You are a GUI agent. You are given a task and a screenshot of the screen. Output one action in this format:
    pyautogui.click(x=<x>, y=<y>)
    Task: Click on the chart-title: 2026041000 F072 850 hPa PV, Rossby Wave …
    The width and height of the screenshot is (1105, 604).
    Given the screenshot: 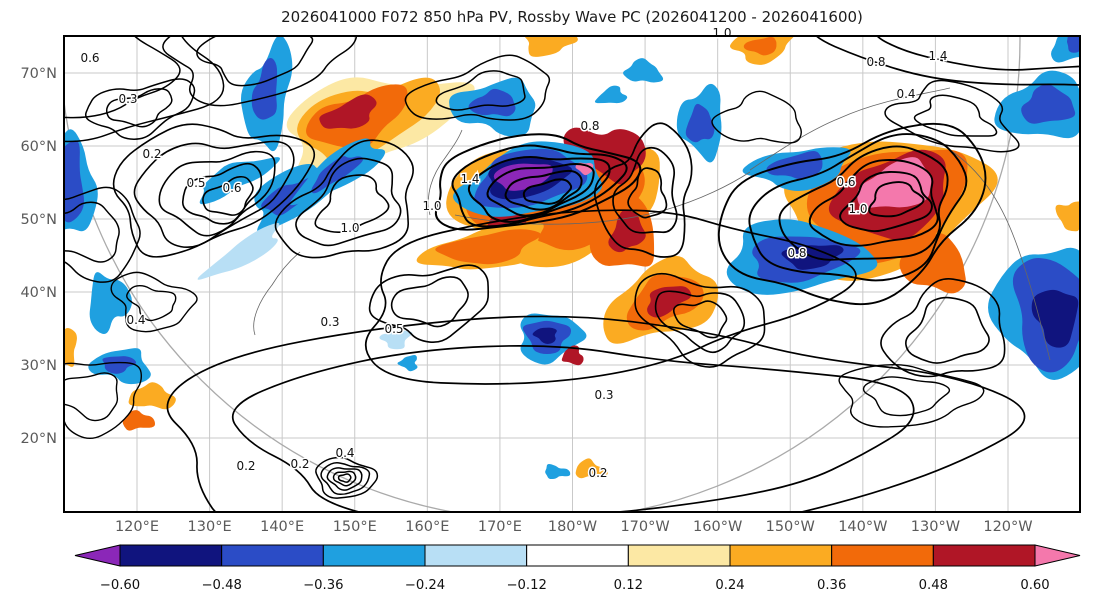 What is the action you would take?
    pyautogui.click(x=572, y=17)
    